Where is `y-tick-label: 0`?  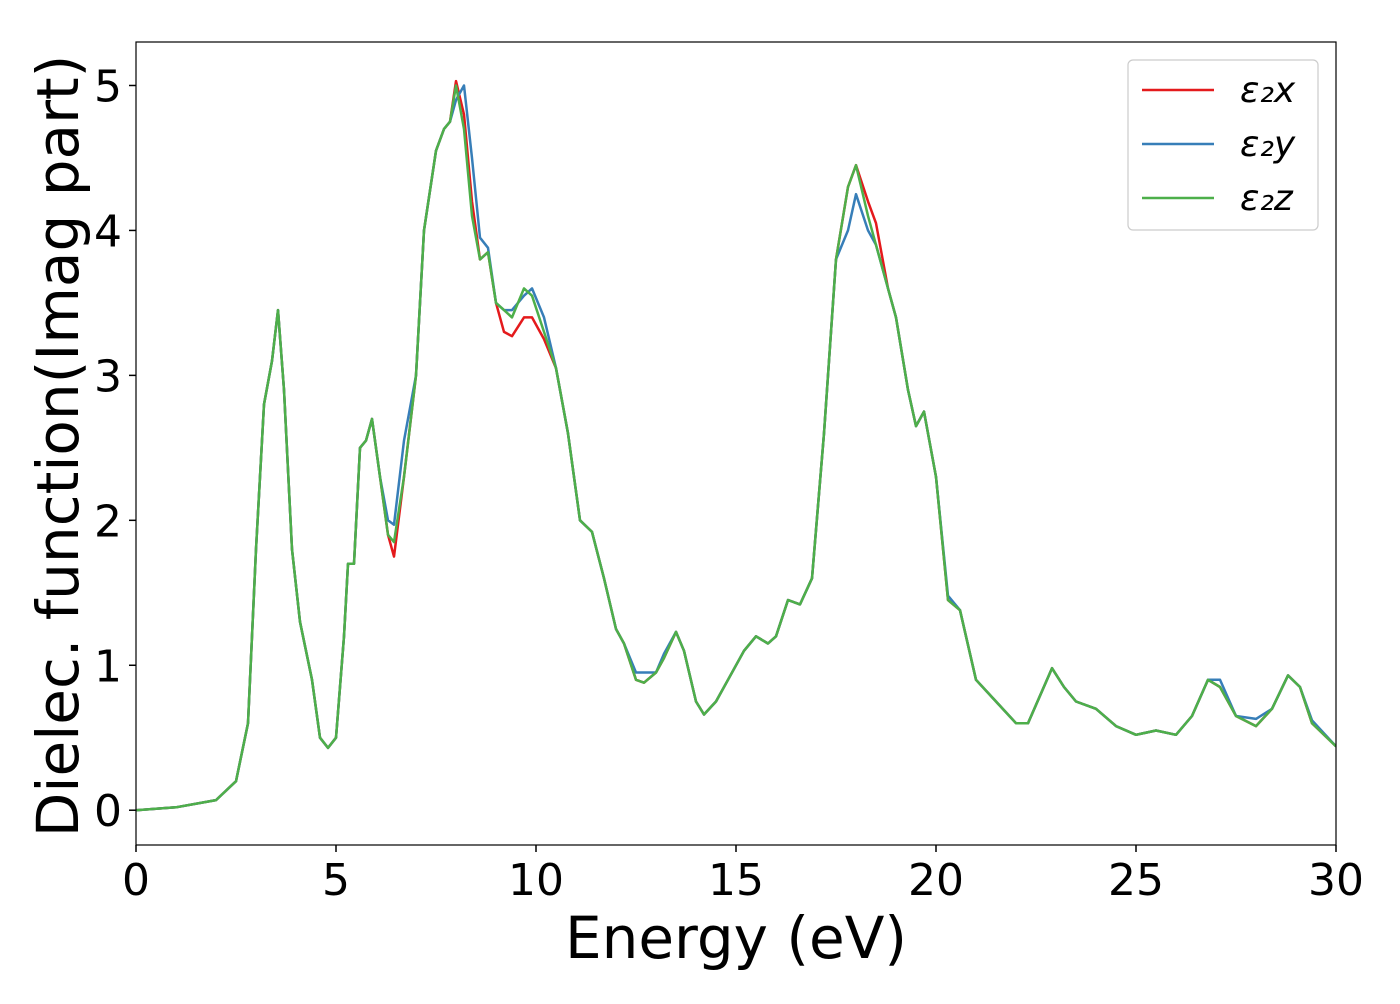
y-tick-label: 0 is located at coordinates (108, 811).